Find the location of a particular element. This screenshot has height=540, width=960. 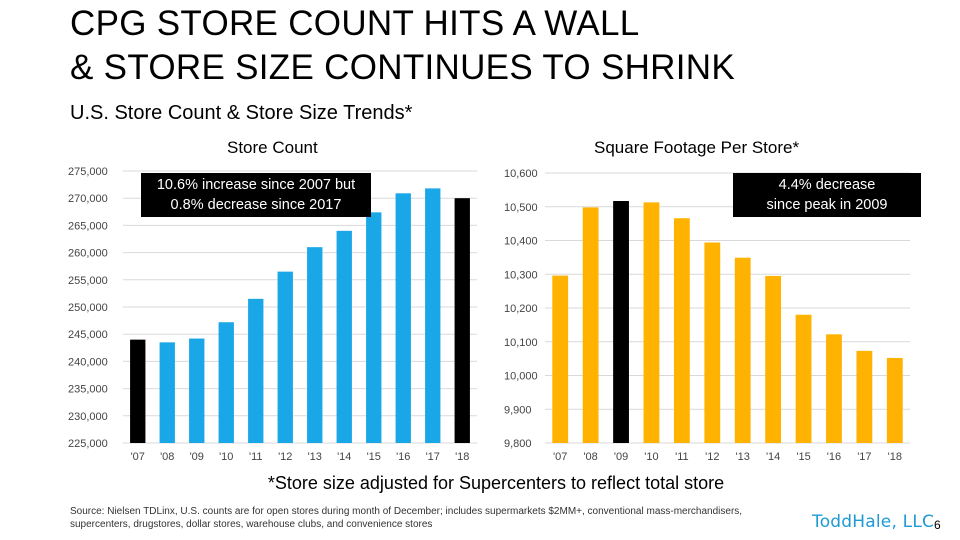

square-footage-y-tick-label: 10,300 is located at coordinates (521, 275).